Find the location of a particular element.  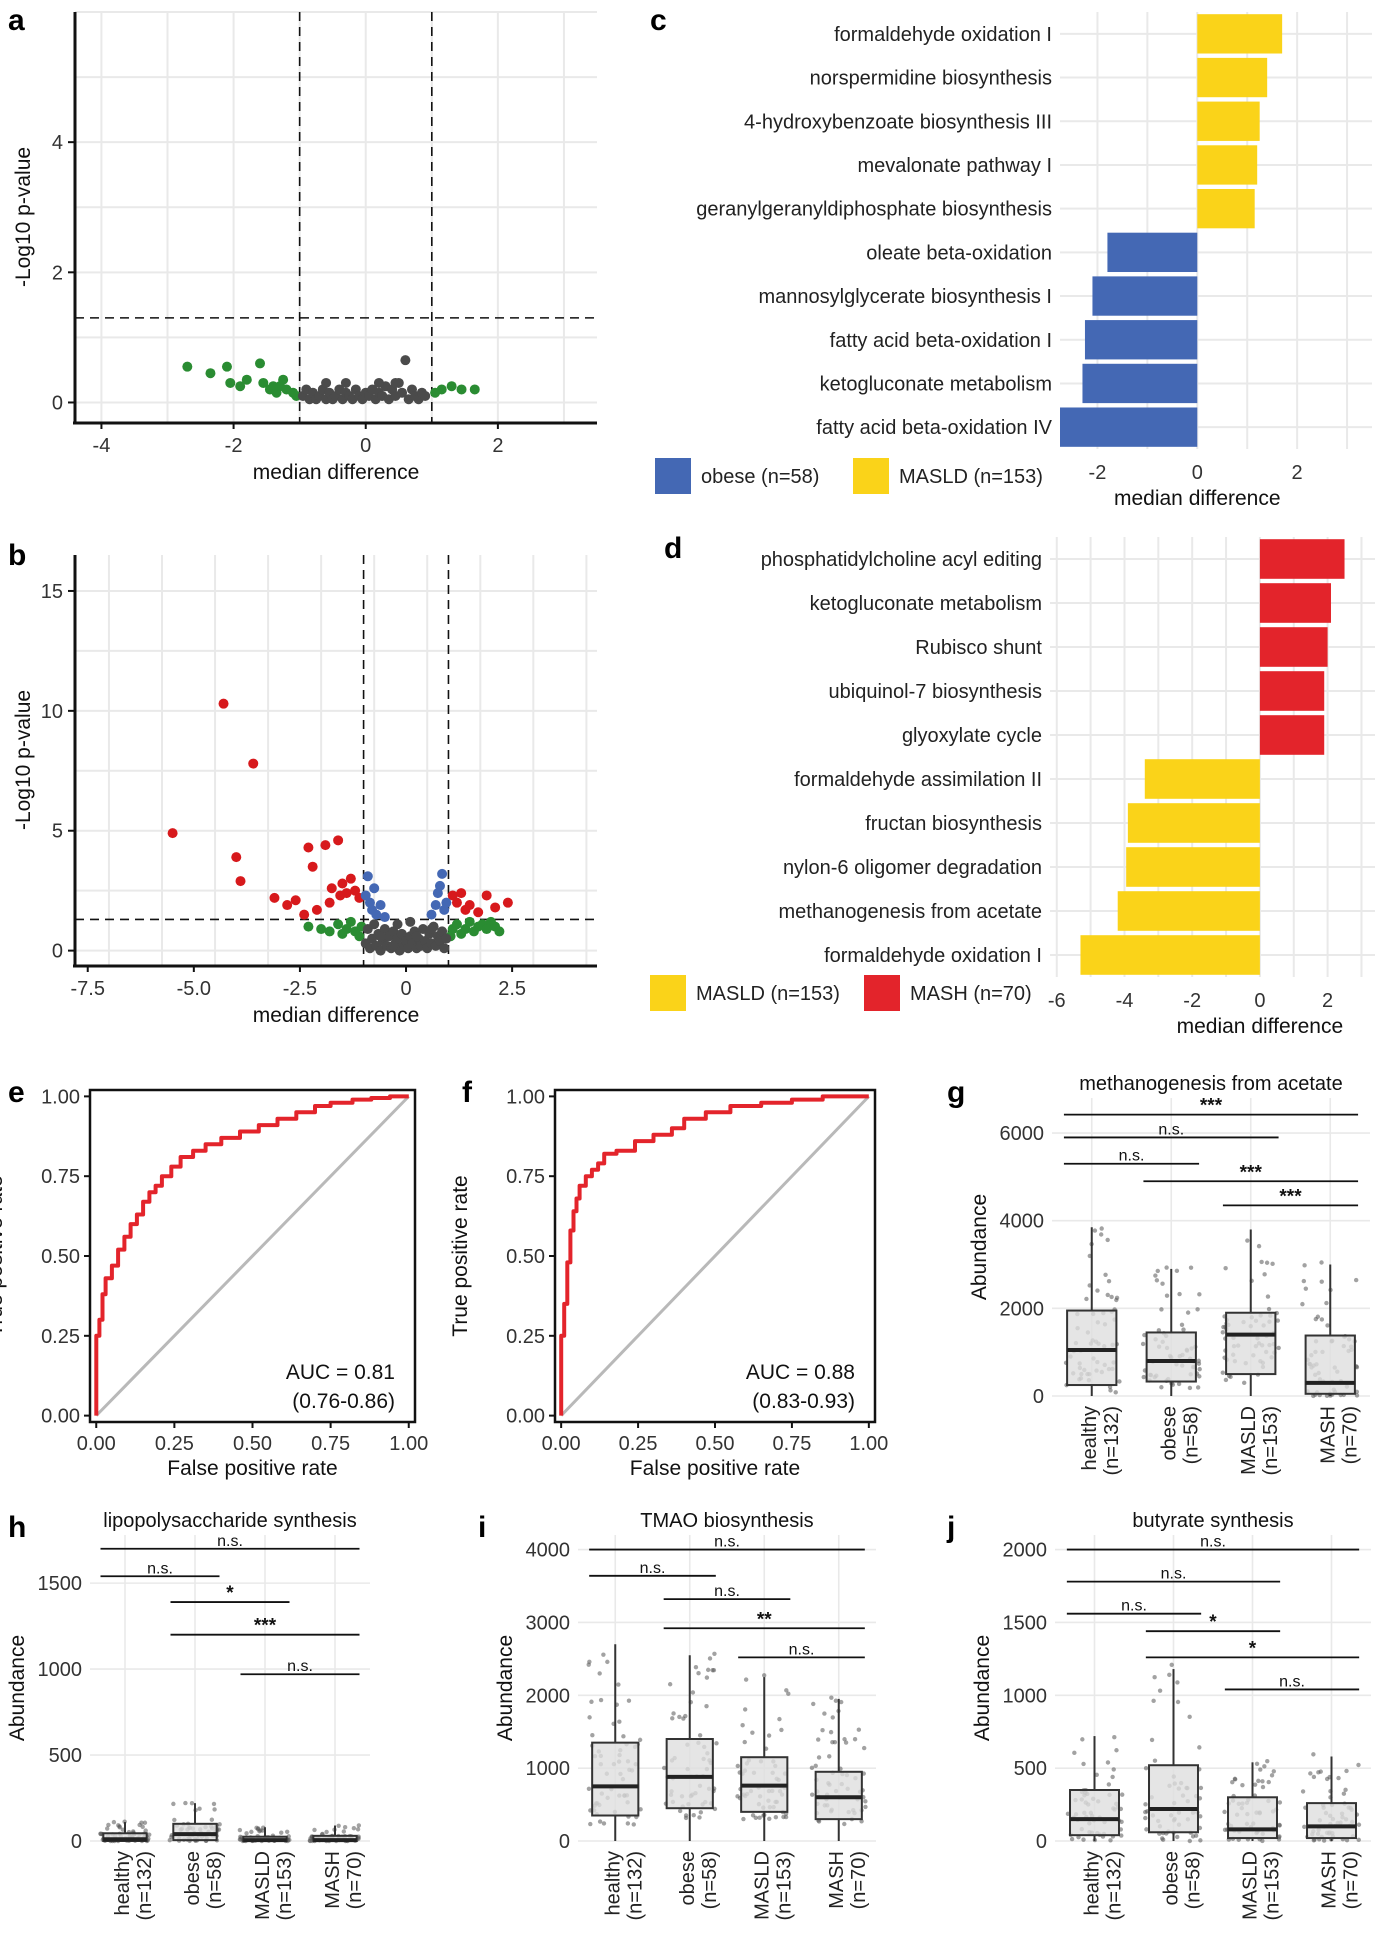

d-legend-swatch is located at coordinates (882, 993).